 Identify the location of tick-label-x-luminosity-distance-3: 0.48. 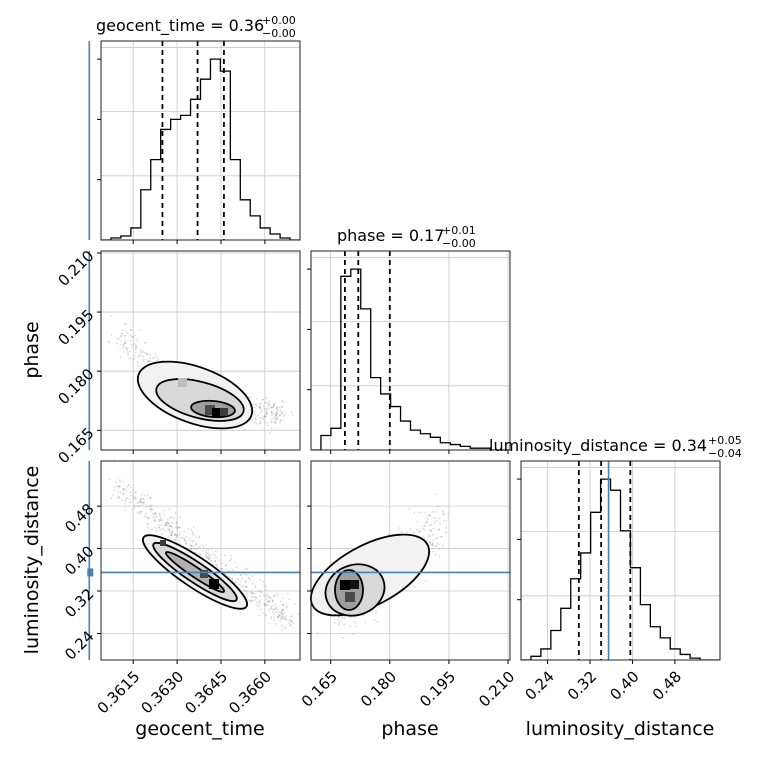
(667, 686).